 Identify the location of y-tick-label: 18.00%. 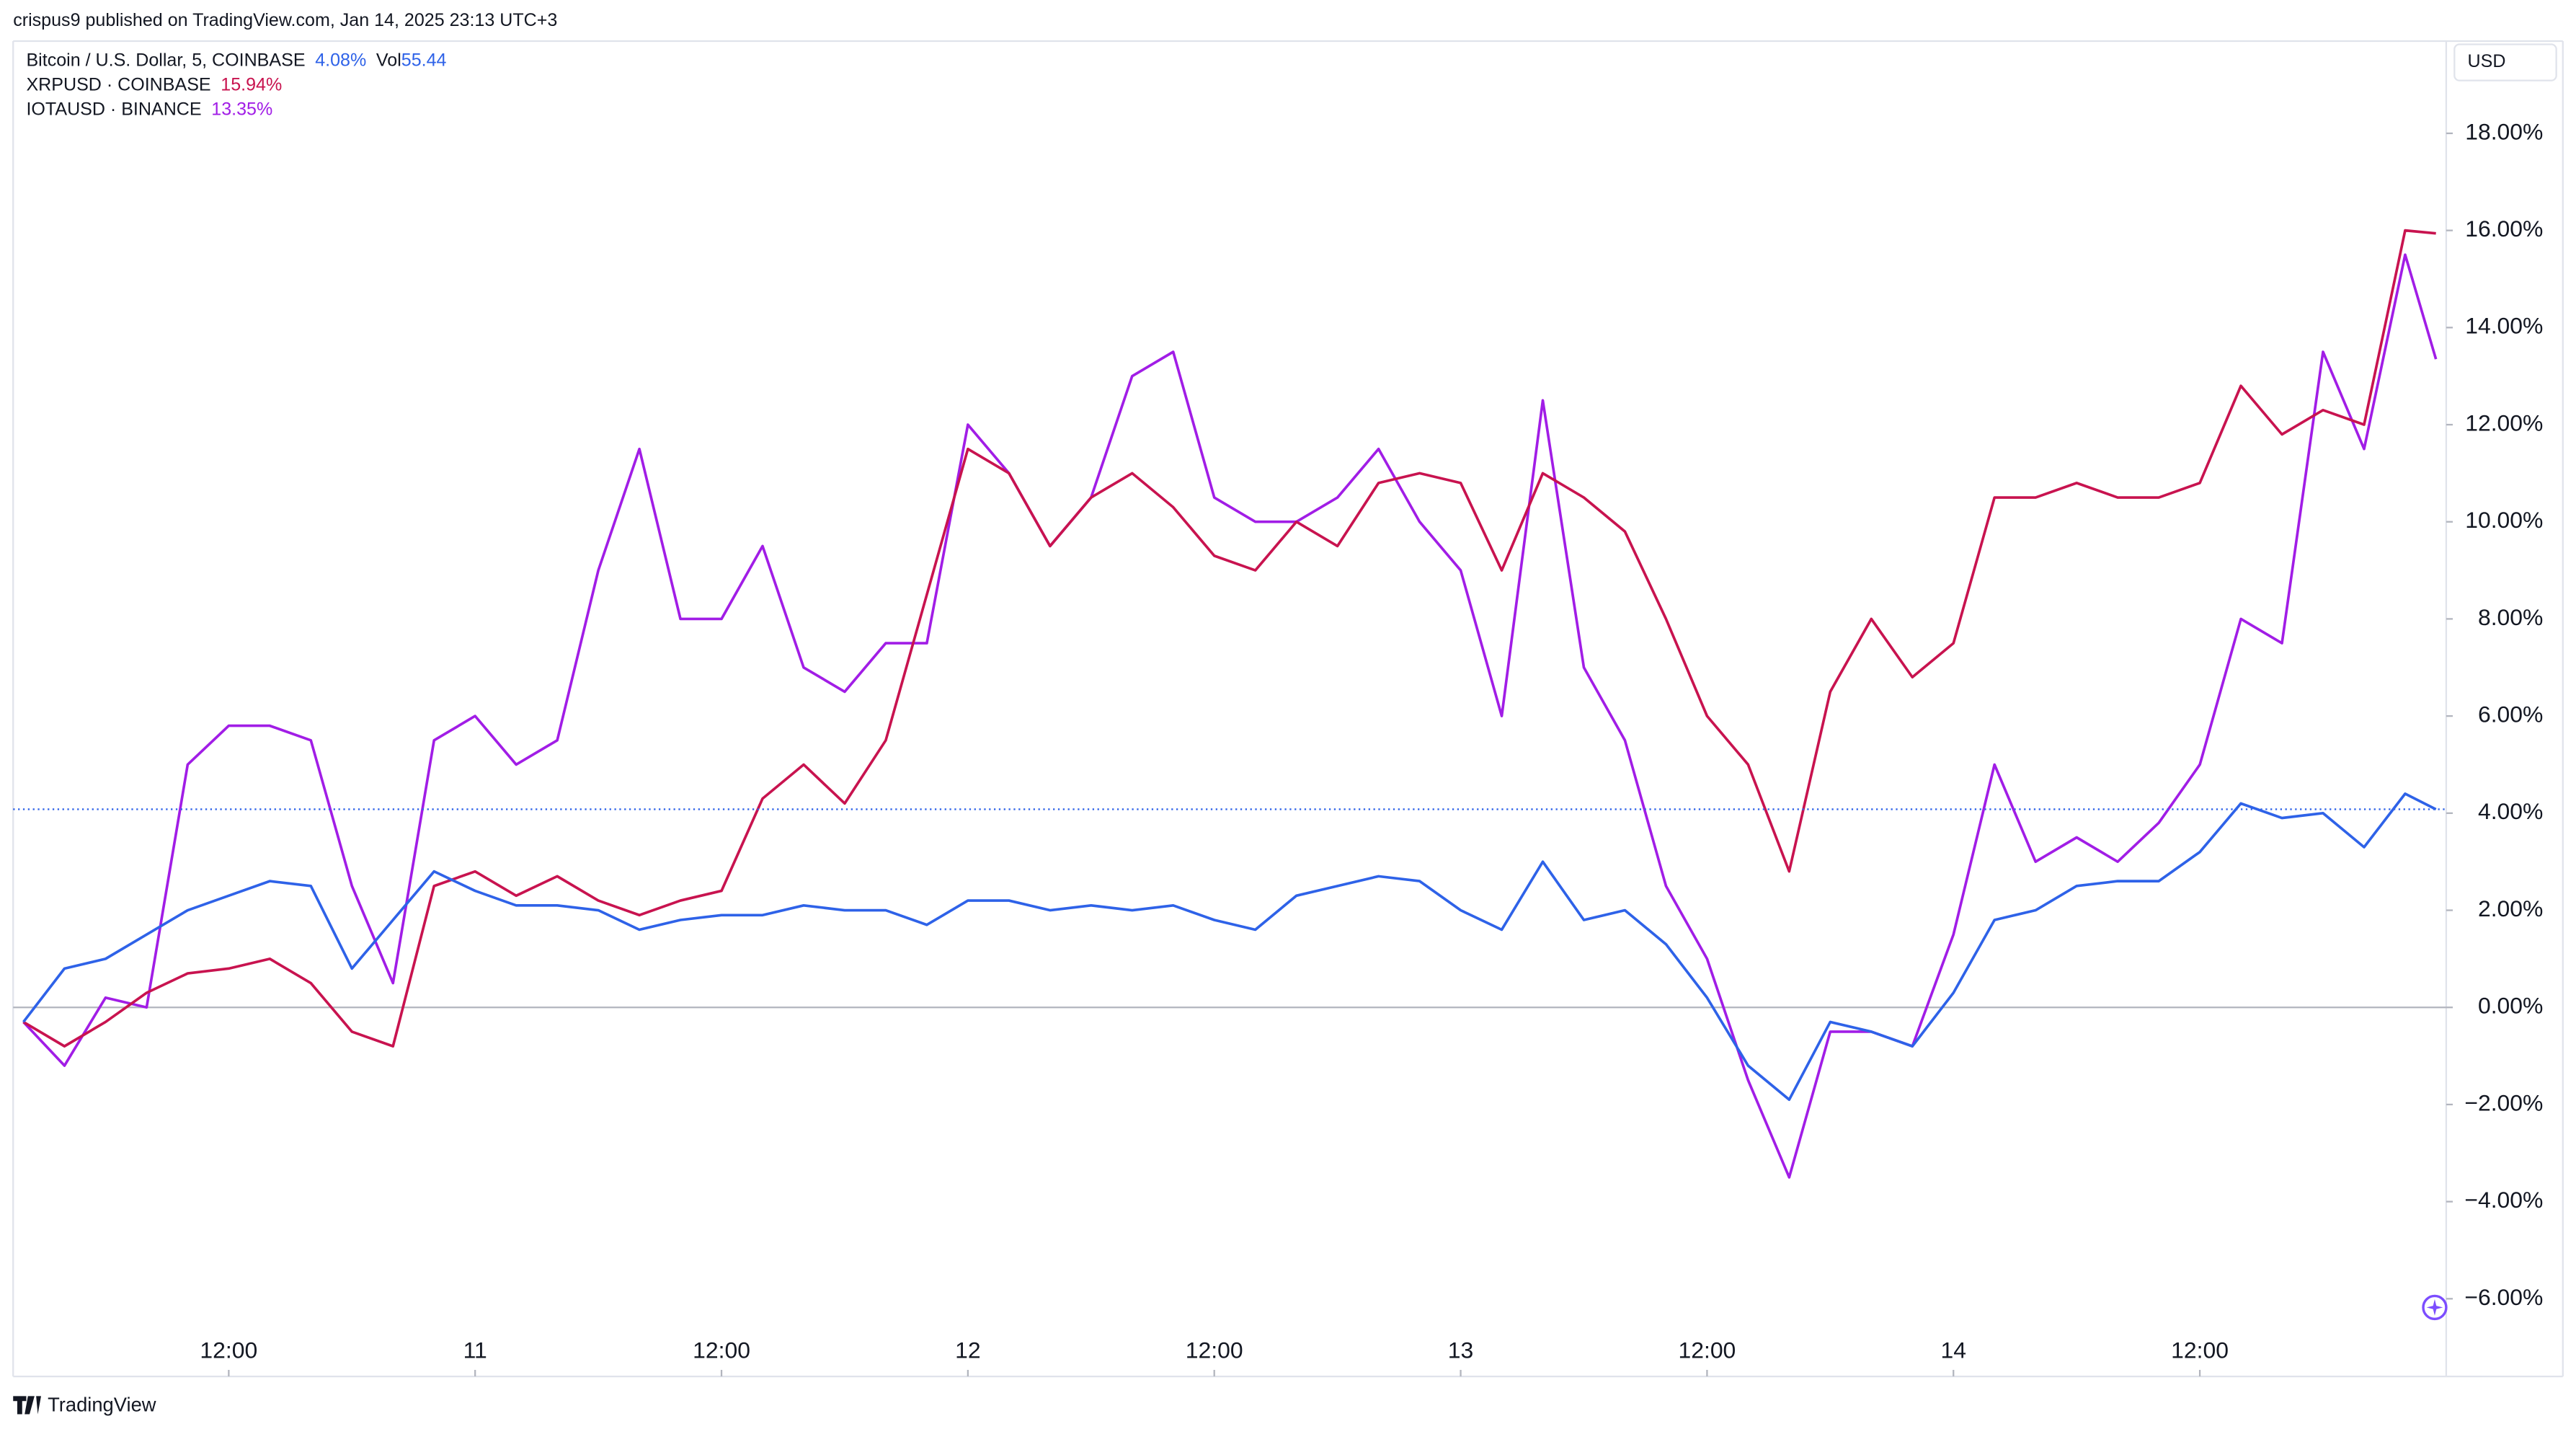
(2504, 131).